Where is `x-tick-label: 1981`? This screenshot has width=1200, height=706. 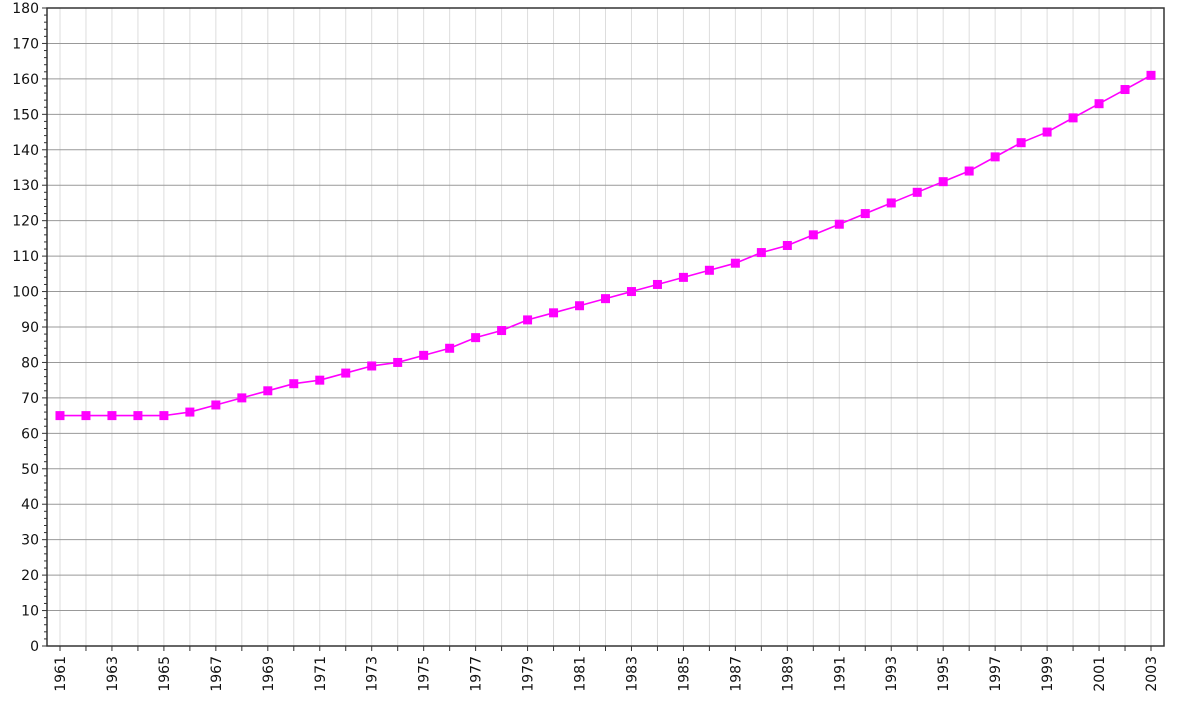
x-tick-label: 1981 is located at coordinates (581, 674).